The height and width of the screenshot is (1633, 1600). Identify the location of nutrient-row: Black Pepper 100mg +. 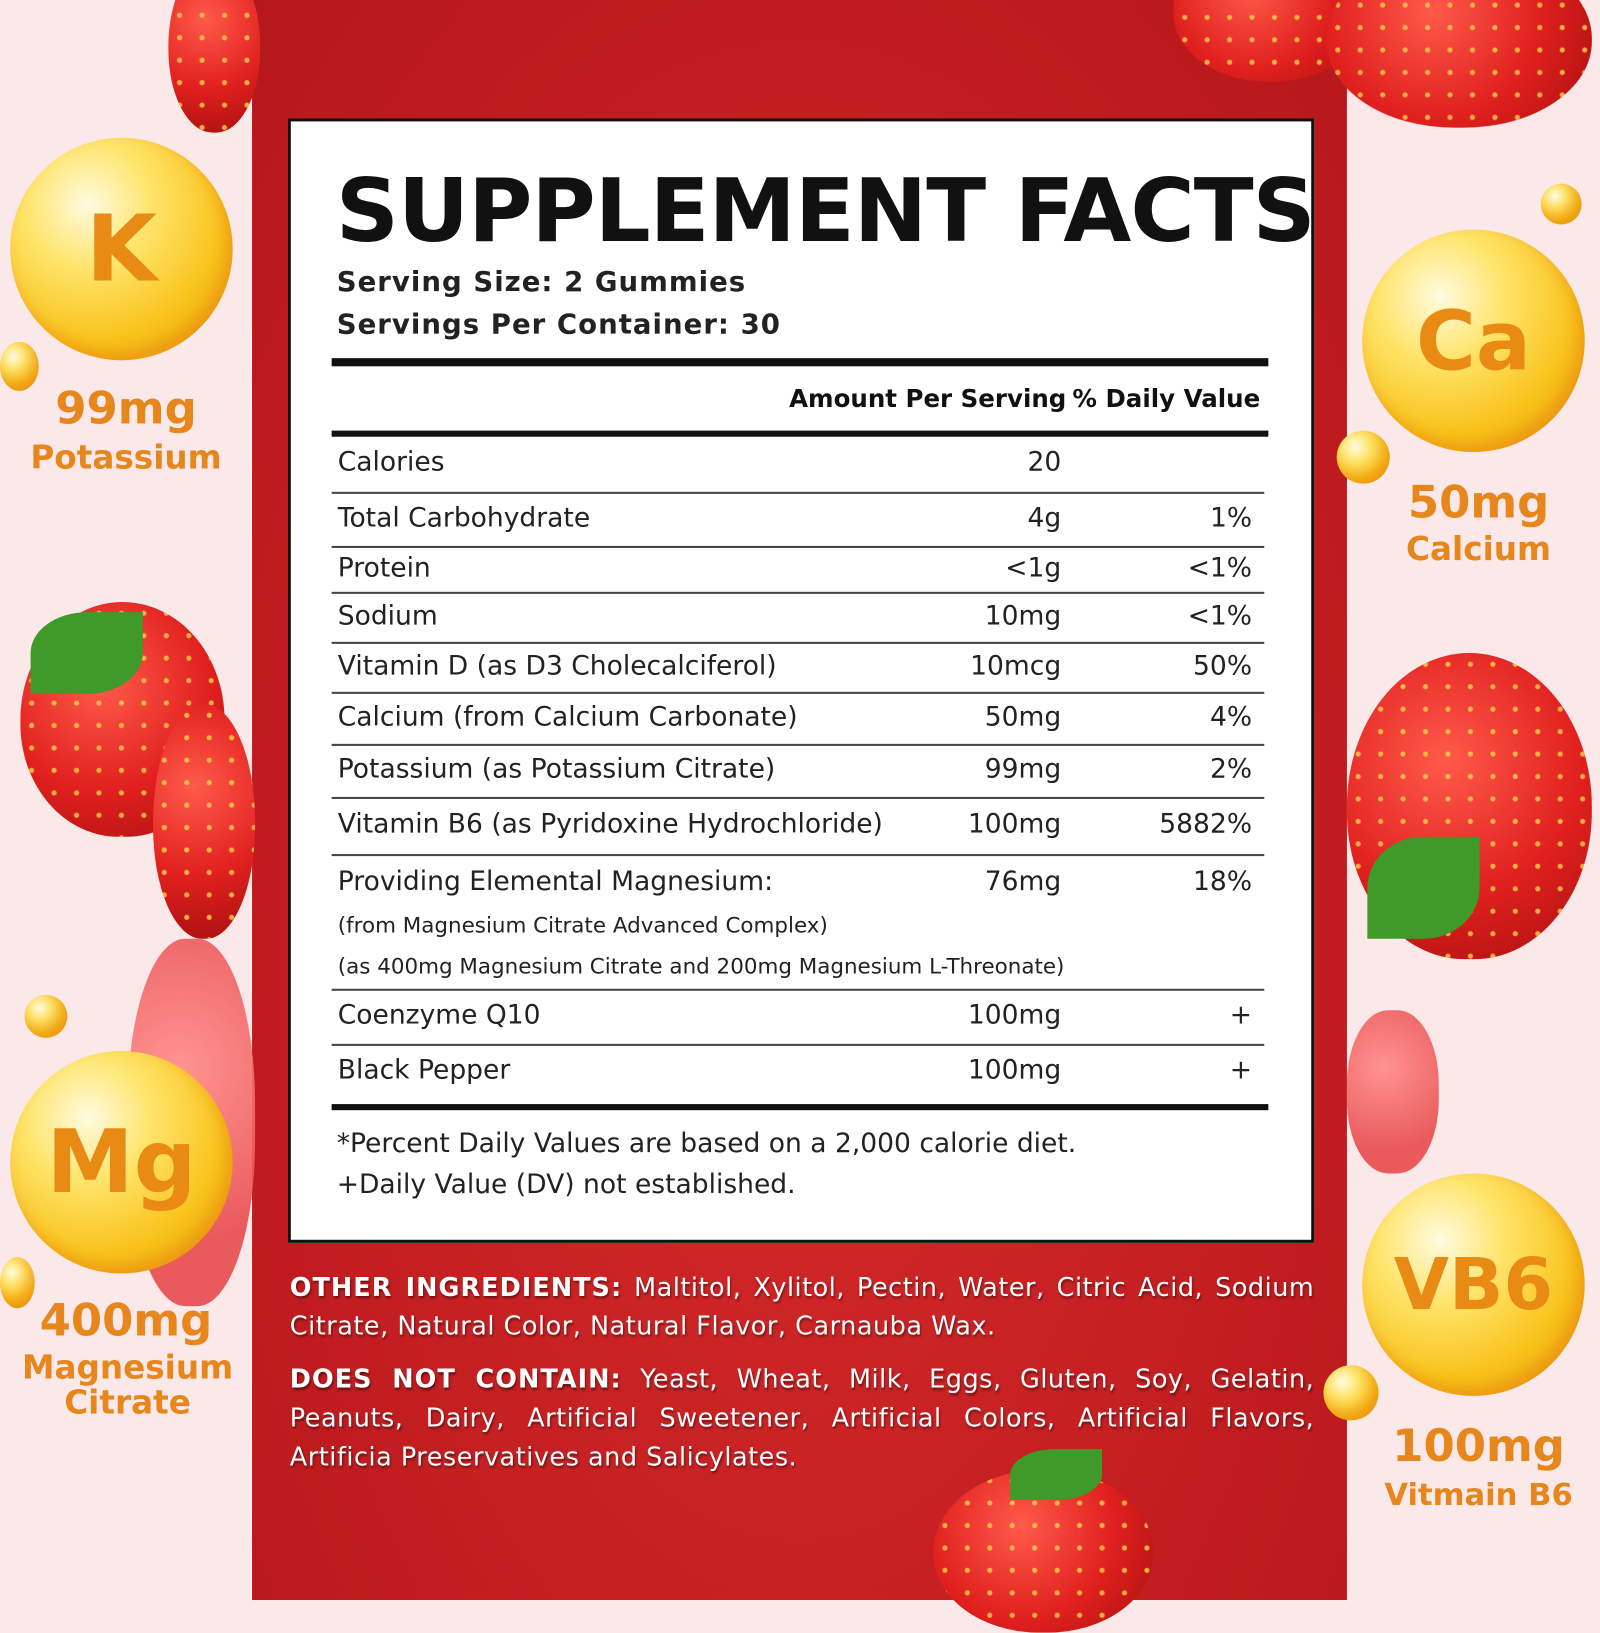
(798, 1072).